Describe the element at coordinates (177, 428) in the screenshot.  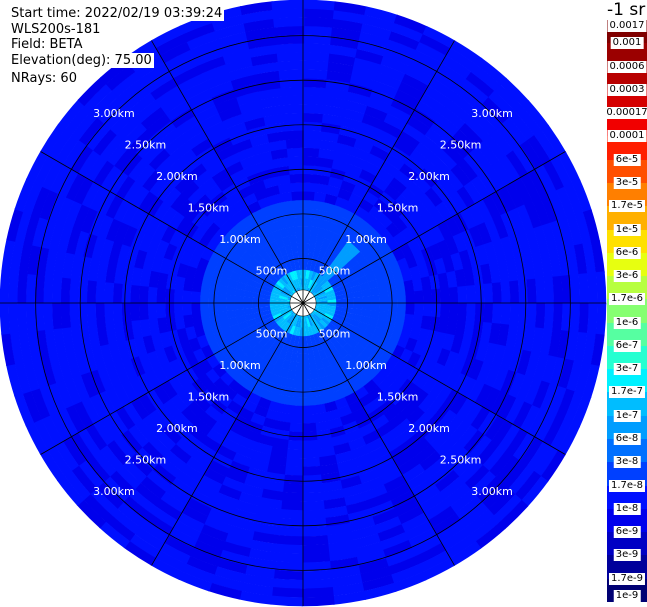
I see `range-label: 2.00km` at that location.